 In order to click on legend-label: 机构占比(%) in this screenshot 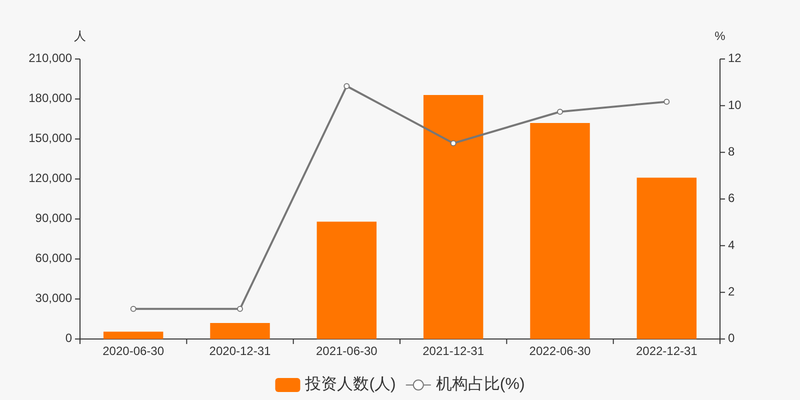, I will do `click(480, 384)`.